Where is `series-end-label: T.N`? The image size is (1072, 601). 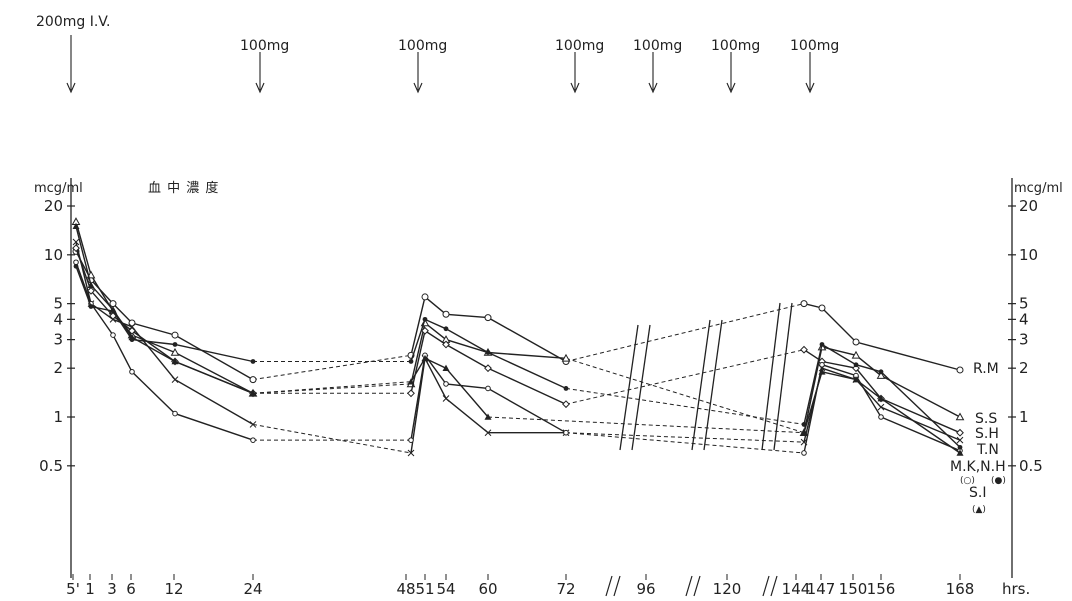
series-end-label: T.N is located at coordinates (987, 450).